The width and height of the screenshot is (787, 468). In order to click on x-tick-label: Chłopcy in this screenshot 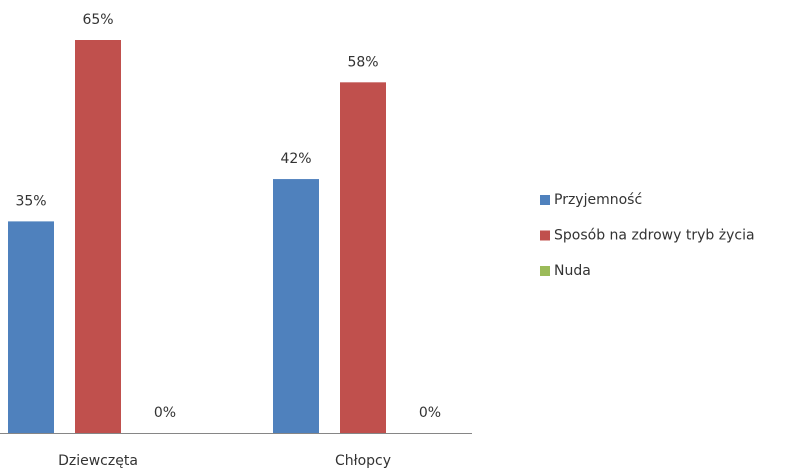, I will do `click(363, 460)`.